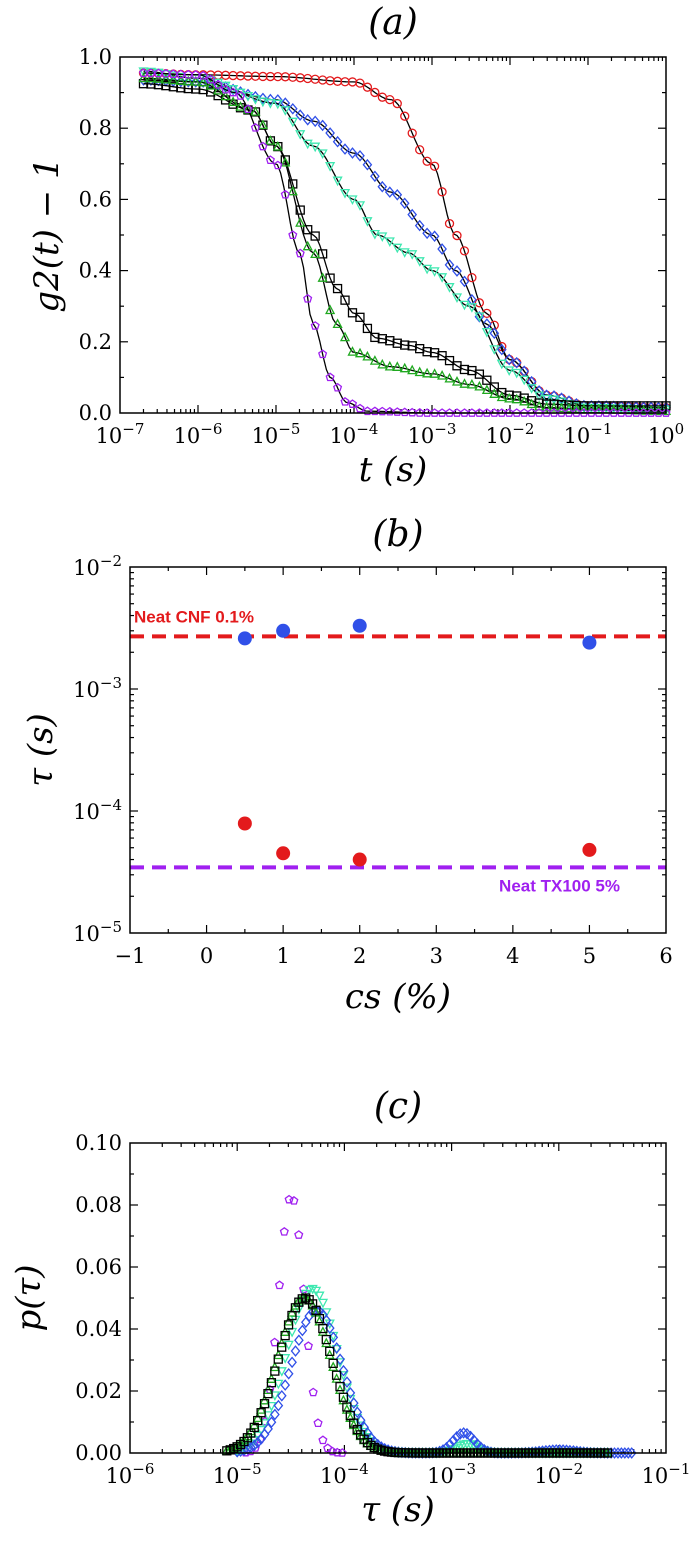 The width and height of the screenshot is (691, 1561). I want to click on x-tick-label: 10⁻², so click(510, 434).